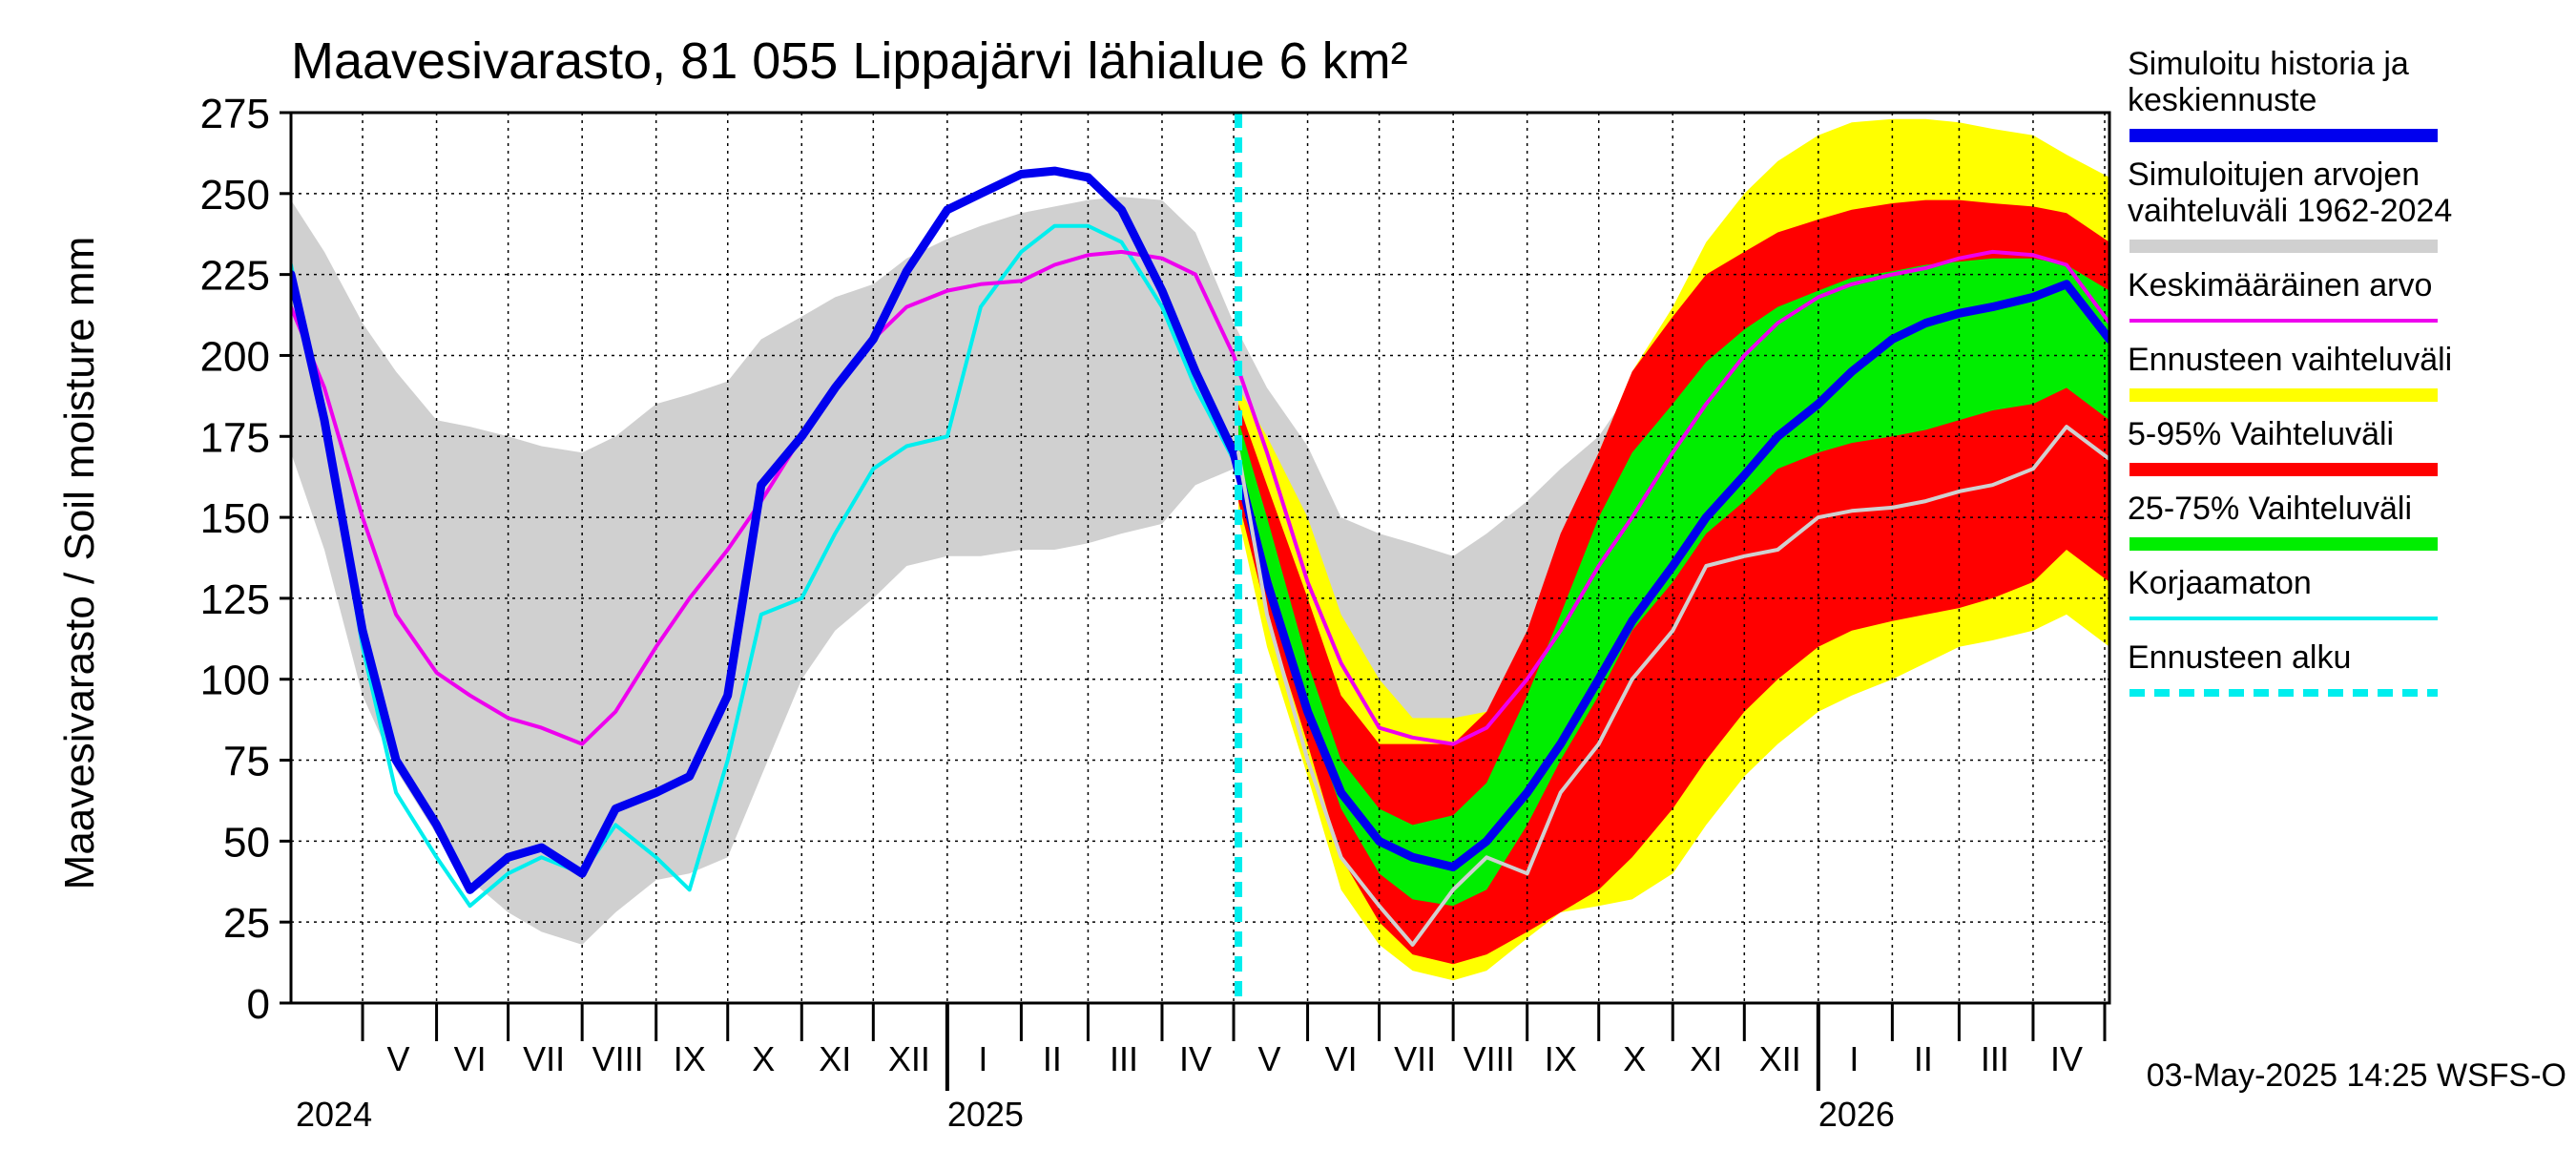 Image resolution: width=2576 pixels, height=1150 pixels. I want to click on y-tick-label: 225, so click(235, 276).